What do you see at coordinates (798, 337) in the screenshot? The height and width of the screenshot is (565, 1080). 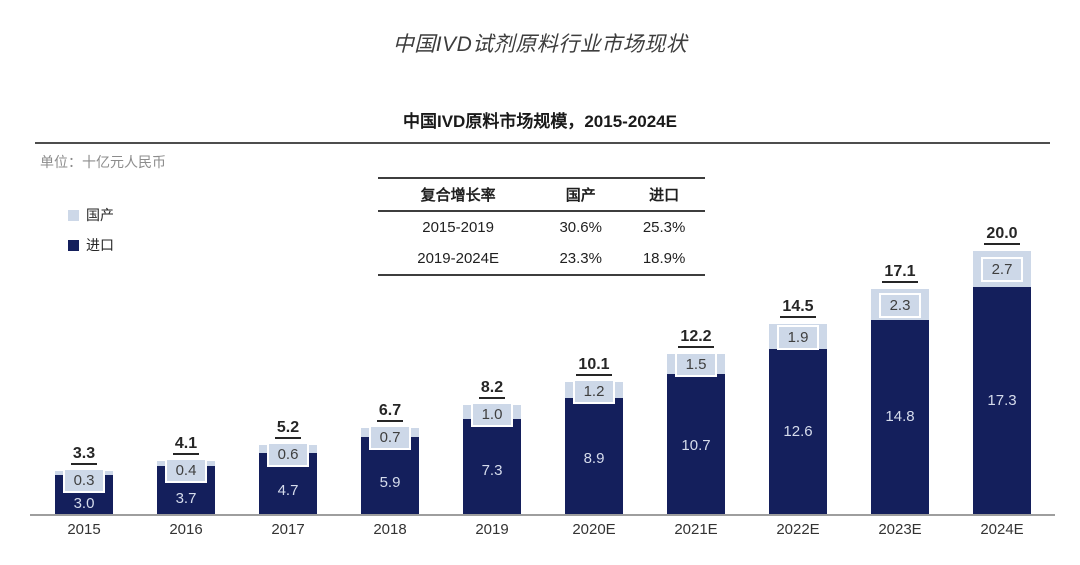 I see `segment-label-domestic: 1.9` at bounding box center [798, 337].